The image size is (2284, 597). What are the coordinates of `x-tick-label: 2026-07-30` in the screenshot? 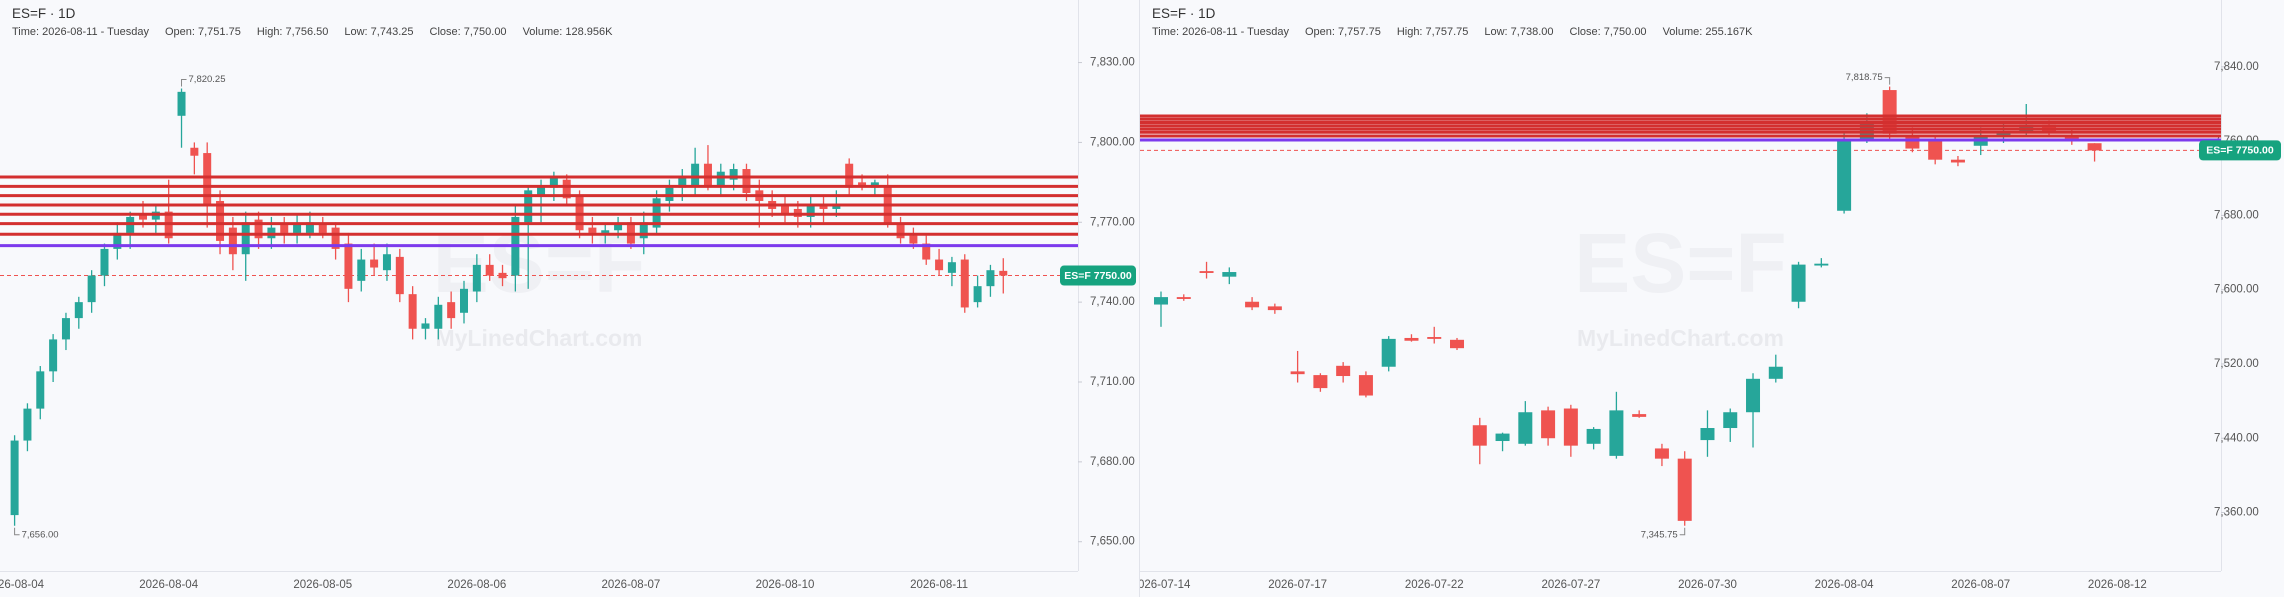 It's located at (1707, 585).